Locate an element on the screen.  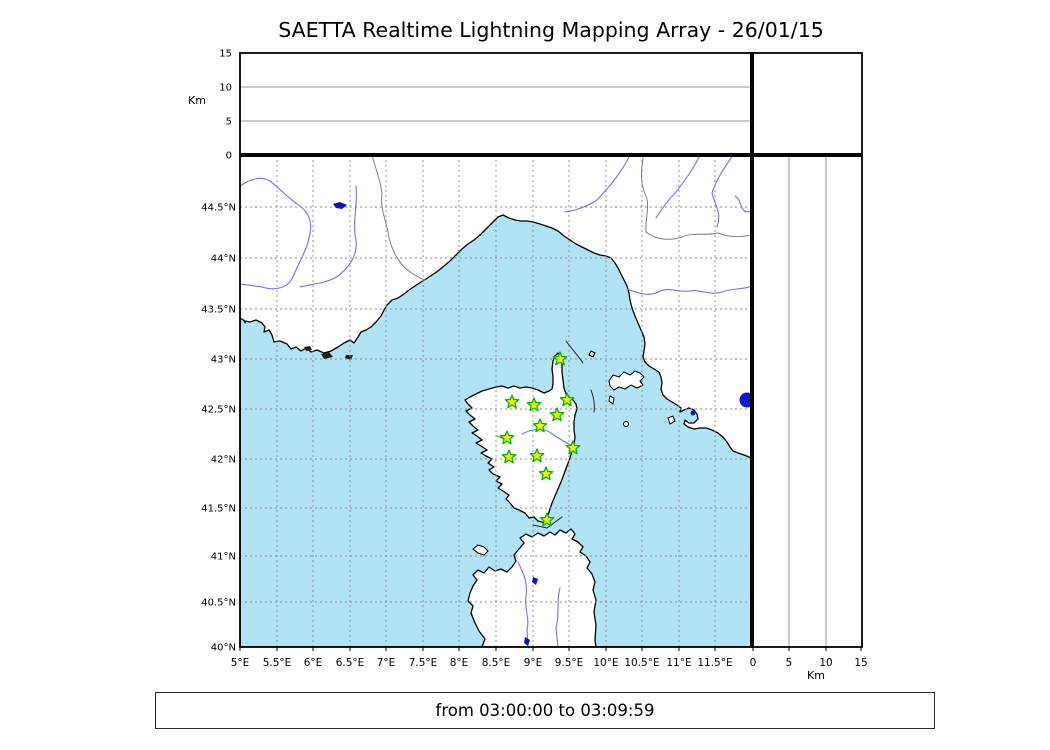
giglio-island is located at coordinates (671, 420).